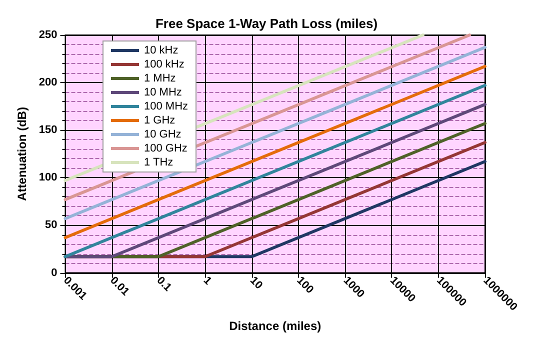  Describe the element at coordinates (48, 178) in the screenshot. I see `y-tick-label: 100` at that location.